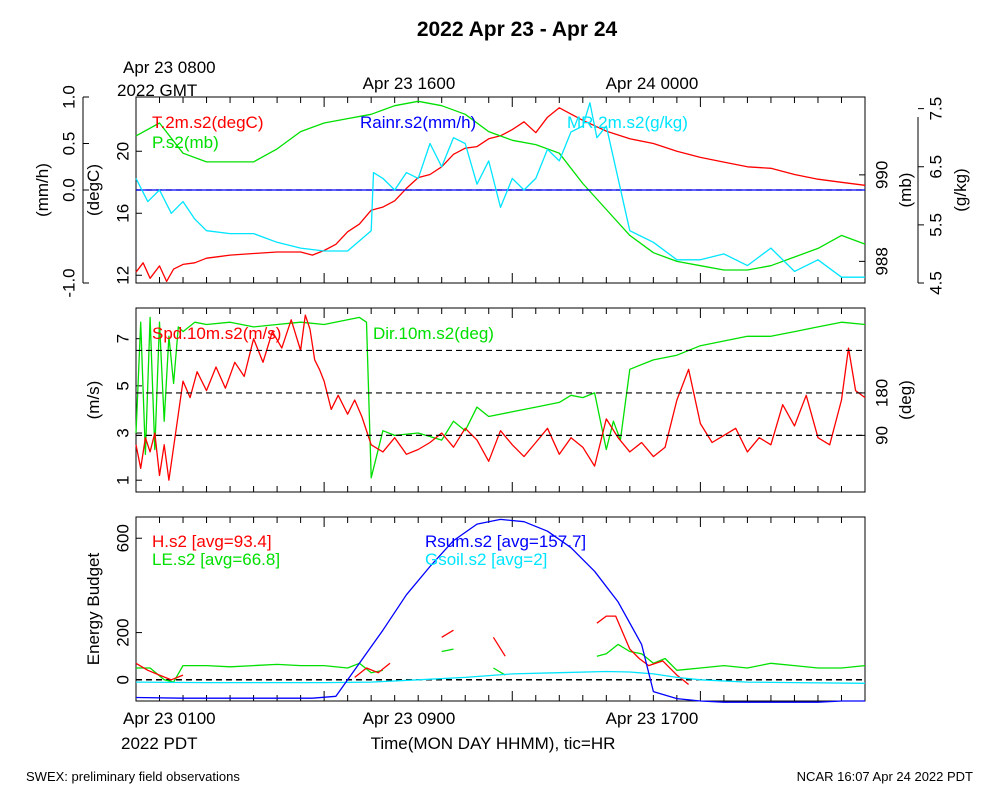  What do you see at coordinates (159, 743) in the screenshot?
I see `pdt-label-start-year: 2022 PDT` at bounding box center [159, 743].